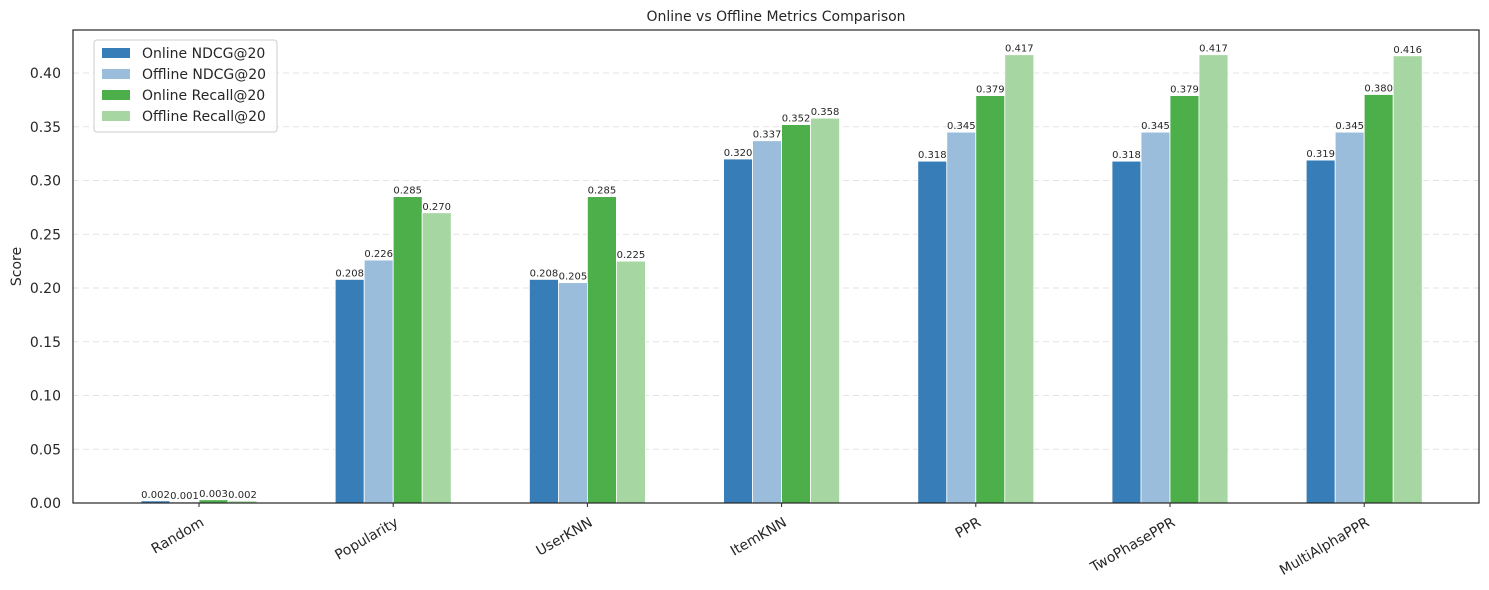  I want to click on x-tick-label: PPR, so click(968, 527).